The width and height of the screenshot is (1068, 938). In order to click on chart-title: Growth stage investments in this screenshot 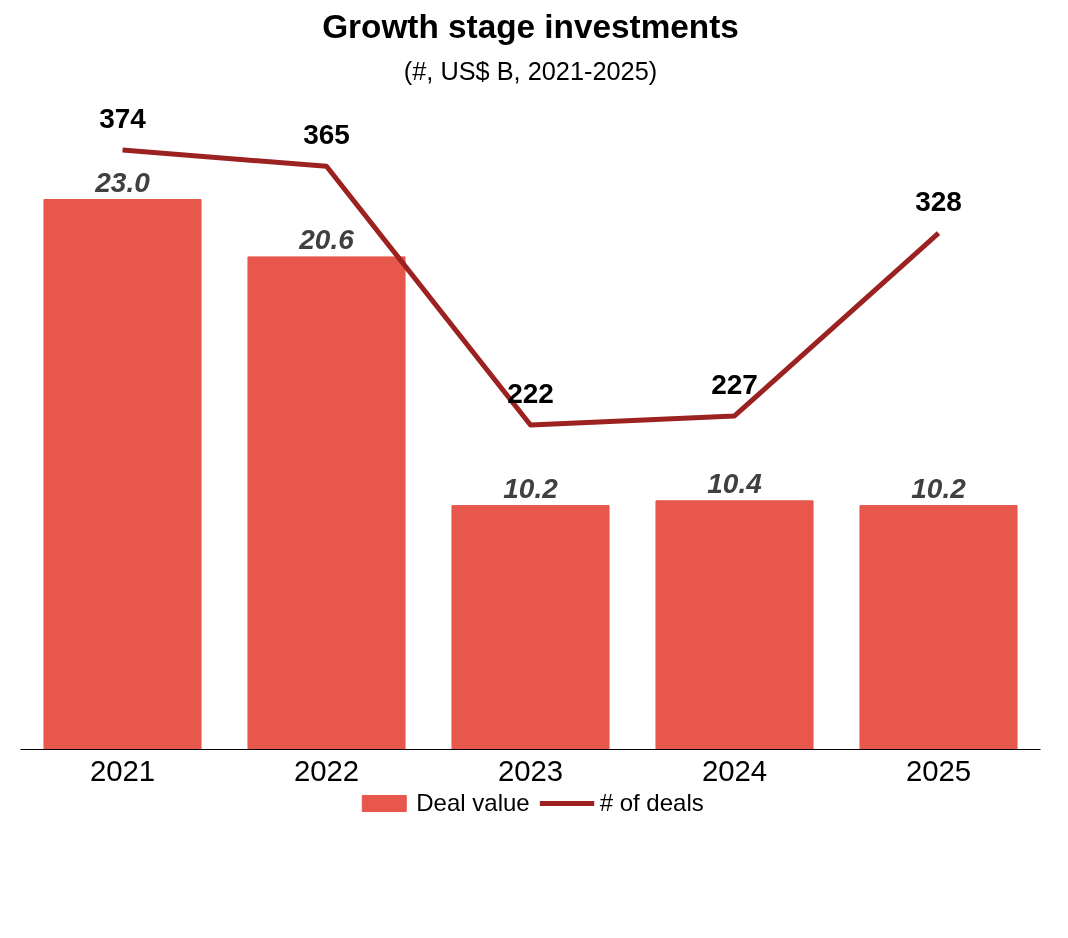, I will do `click(530, 26)`.